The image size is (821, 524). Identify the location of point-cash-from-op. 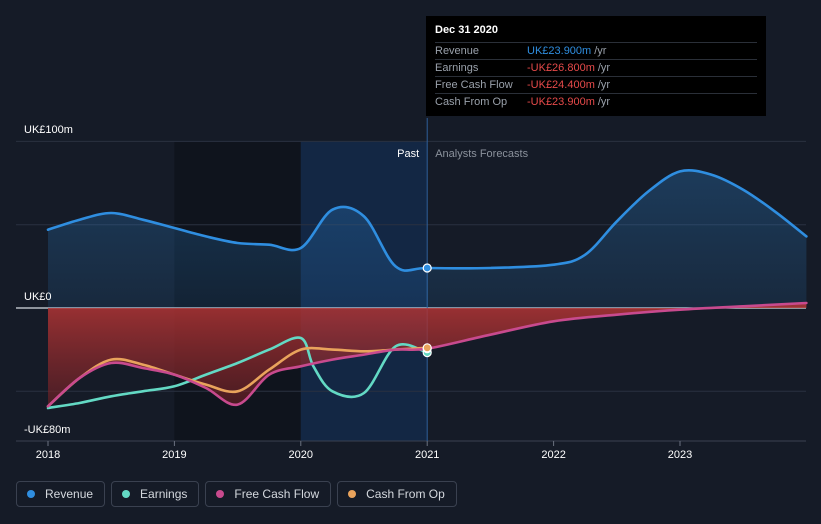
(427, 348).